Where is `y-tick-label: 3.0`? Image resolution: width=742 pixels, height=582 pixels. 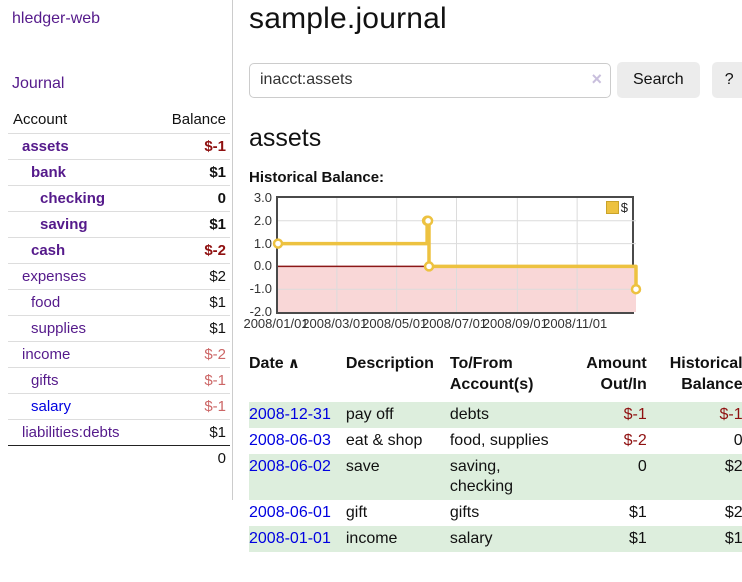
y-tick-label: 3.0 is located at coordinates (262, 197).